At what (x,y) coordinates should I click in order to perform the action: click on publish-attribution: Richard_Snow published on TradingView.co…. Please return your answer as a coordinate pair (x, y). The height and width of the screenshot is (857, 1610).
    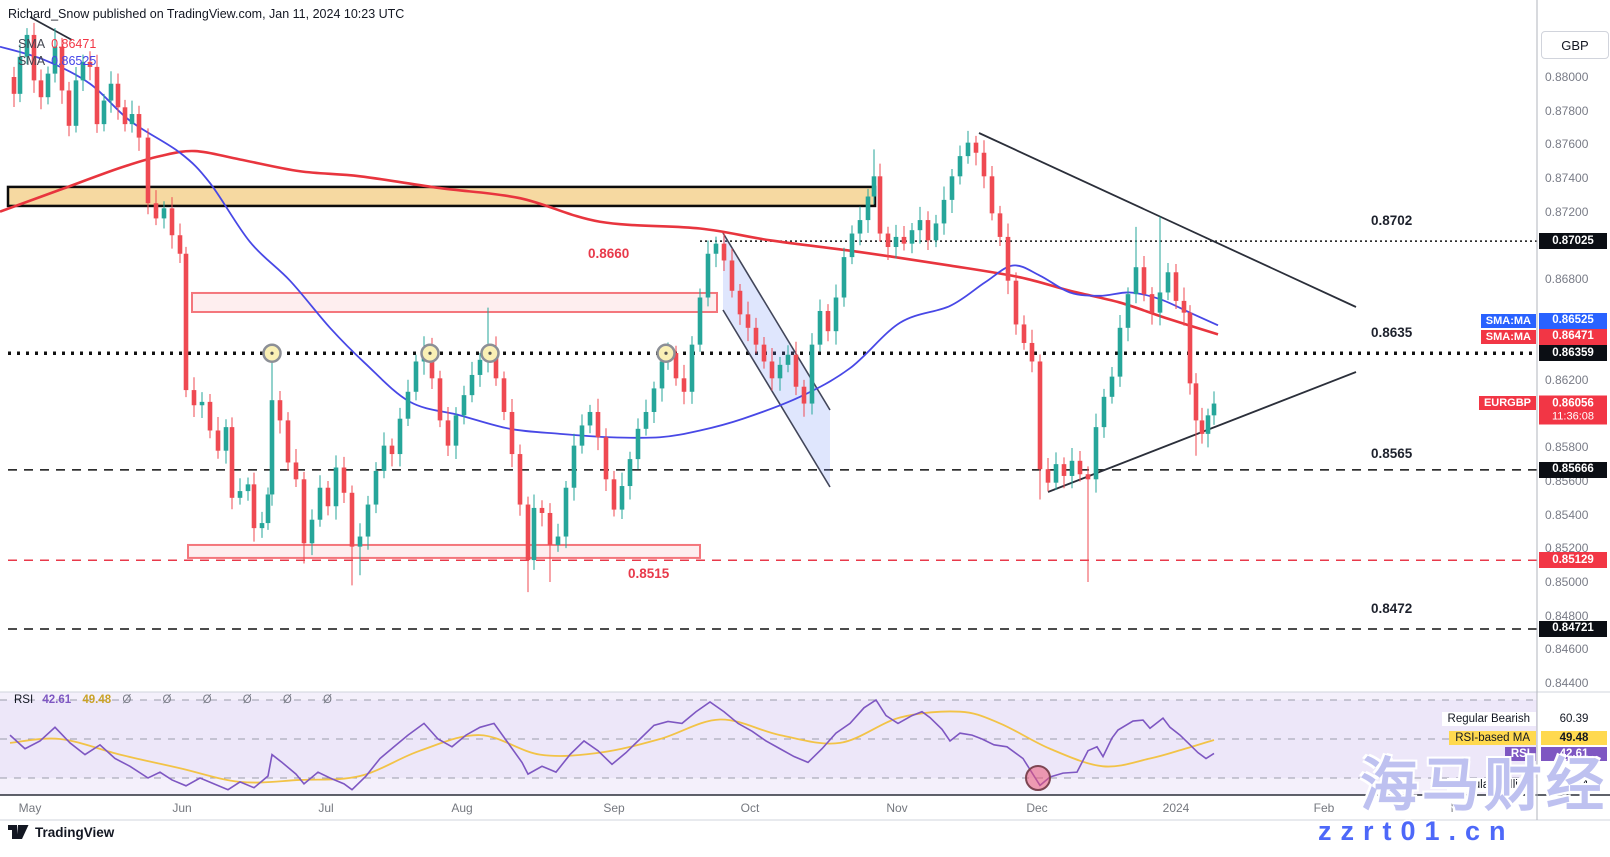
    Looking at the image, I should click on (206, 14).